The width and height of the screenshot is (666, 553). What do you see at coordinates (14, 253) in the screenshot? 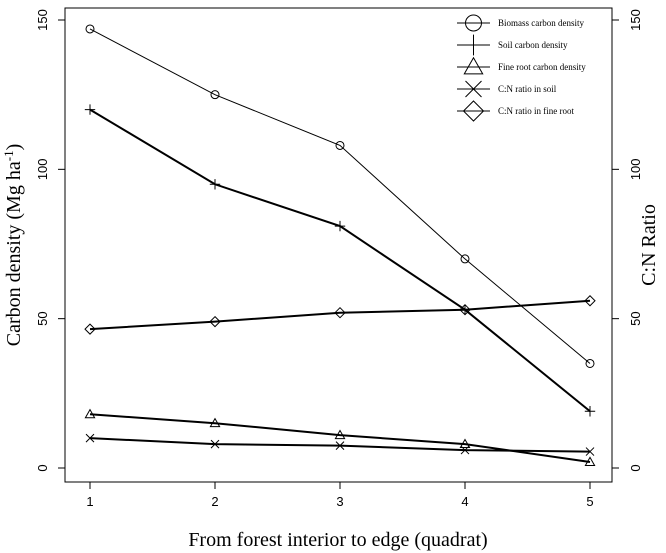
I see `y-axis-left-title-main: Carbon density (Mg ha` at bounding box center [14, 253].